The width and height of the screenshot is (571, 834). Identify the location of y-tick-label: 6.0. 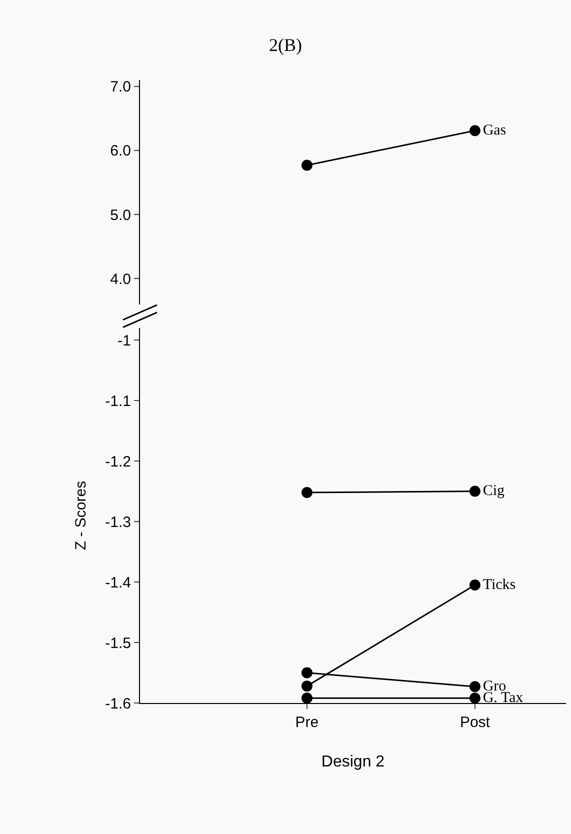
(120, 151).